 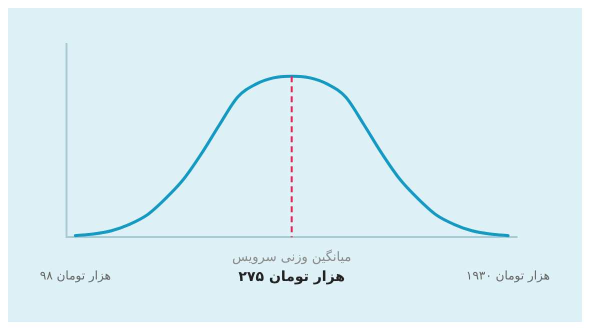 What do you see at coordinates (508, 275) in the screenshot?
I see `x-tick-label: ۱۹۳۰ هزار تومان` at bounding box center [508, 275].